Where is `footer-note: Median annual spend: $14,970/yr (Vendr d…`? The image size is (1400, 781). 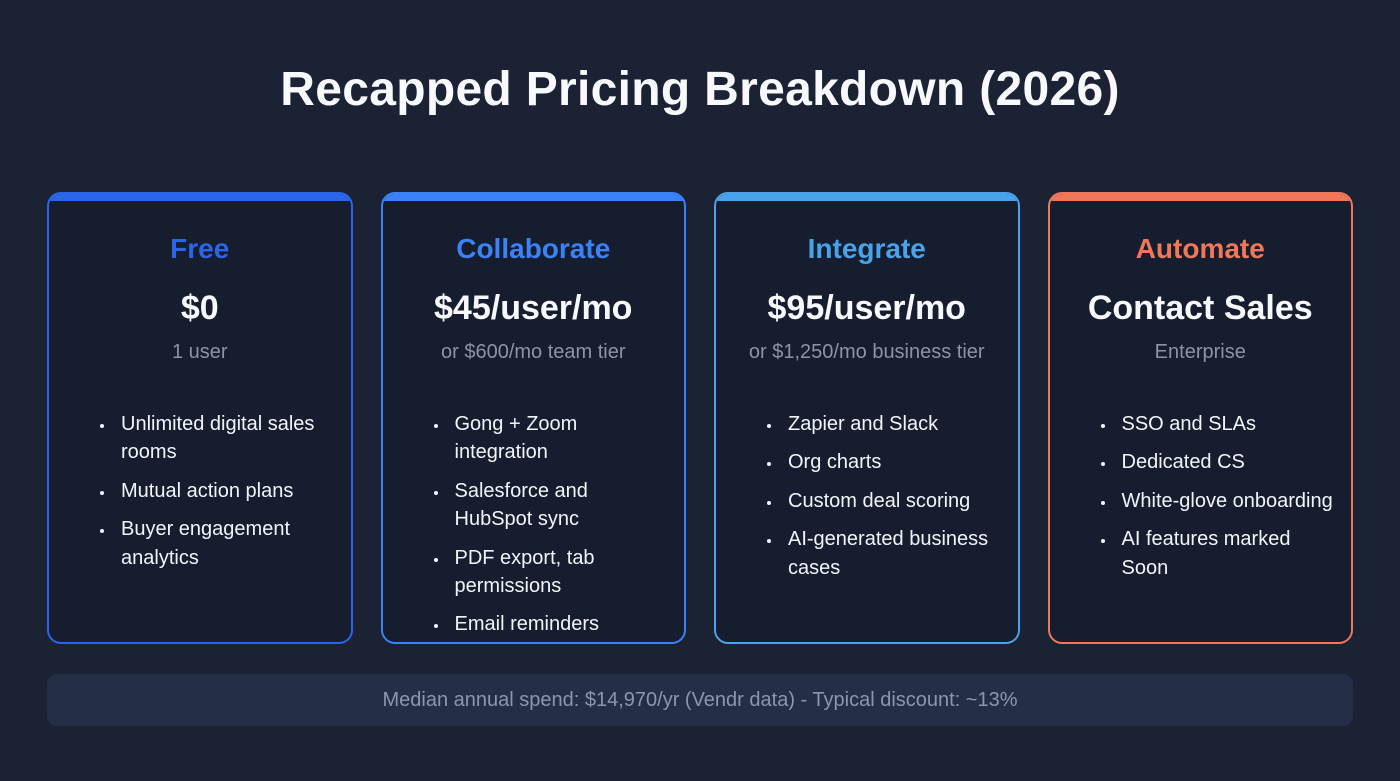
footer-note: Median annual spend: $14,970/yr (Vendr d… is located at coordinates (700, 699).